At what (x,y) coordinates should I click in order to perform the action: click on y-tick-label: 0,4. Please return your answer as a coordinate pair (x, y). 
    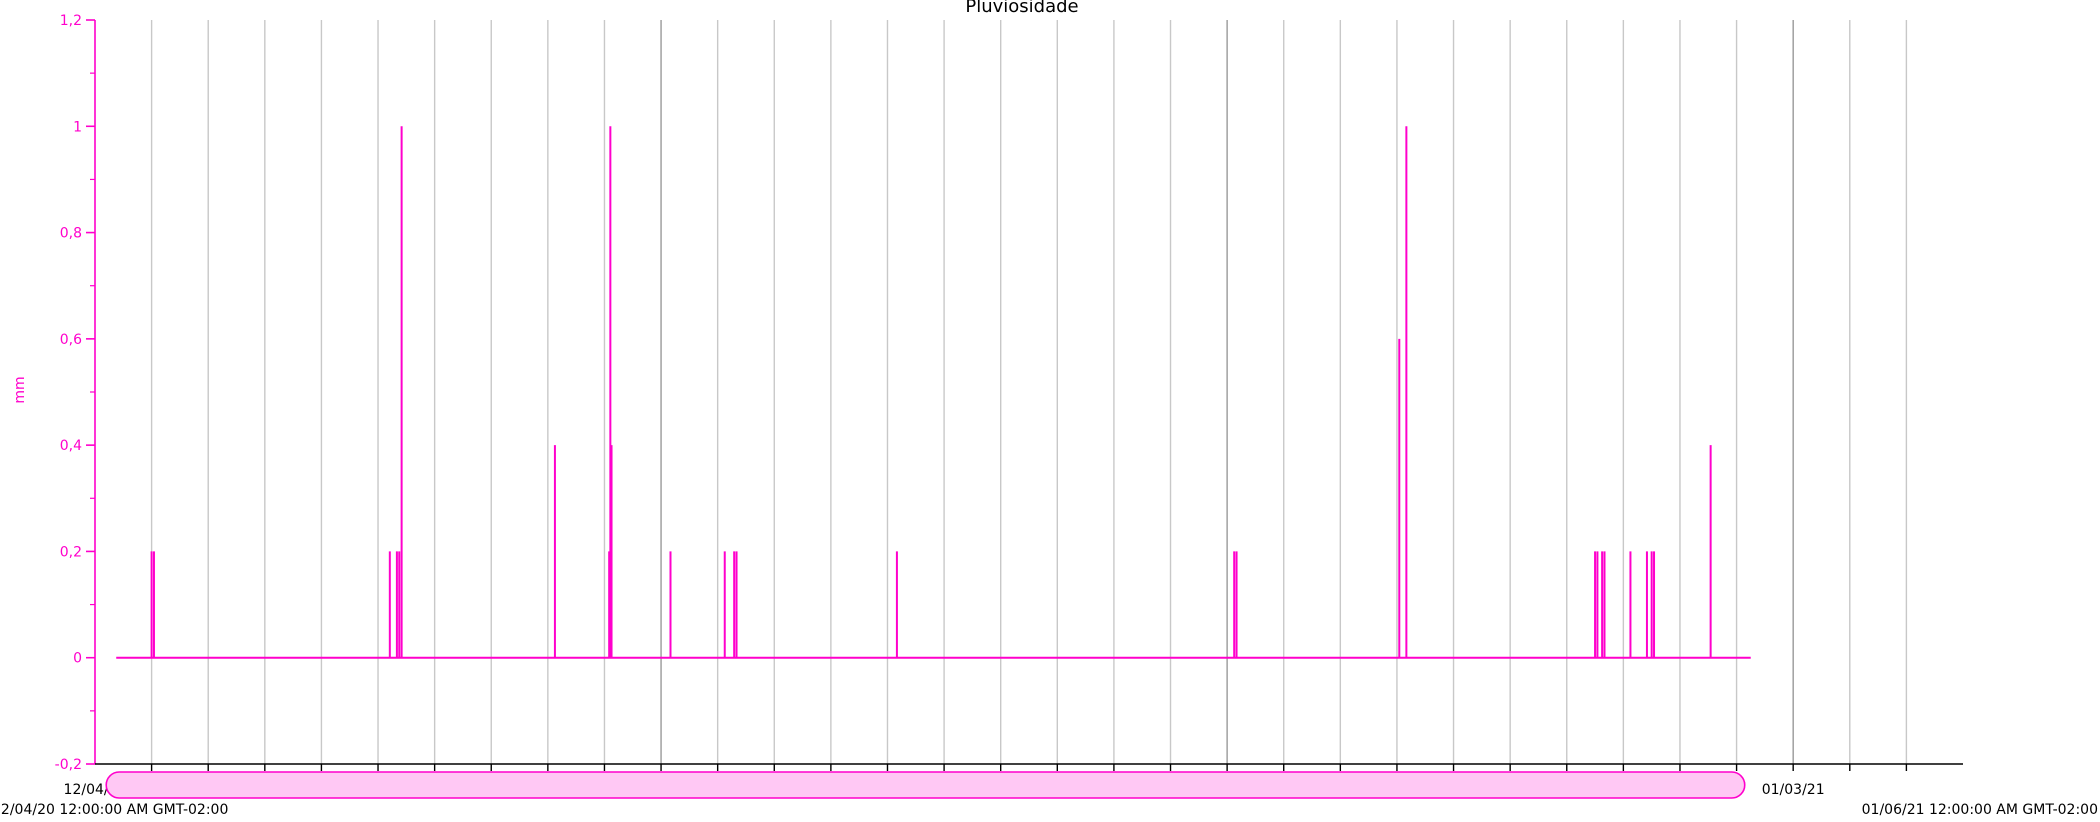
    Looking at the image, I should click on (71, 446).